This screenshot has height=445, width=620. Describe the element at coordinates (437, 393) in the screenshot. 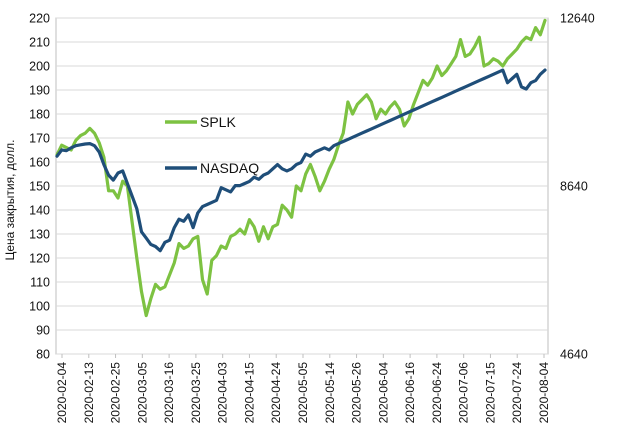

I see `x-tick-label: 2020-06-24` at that location.